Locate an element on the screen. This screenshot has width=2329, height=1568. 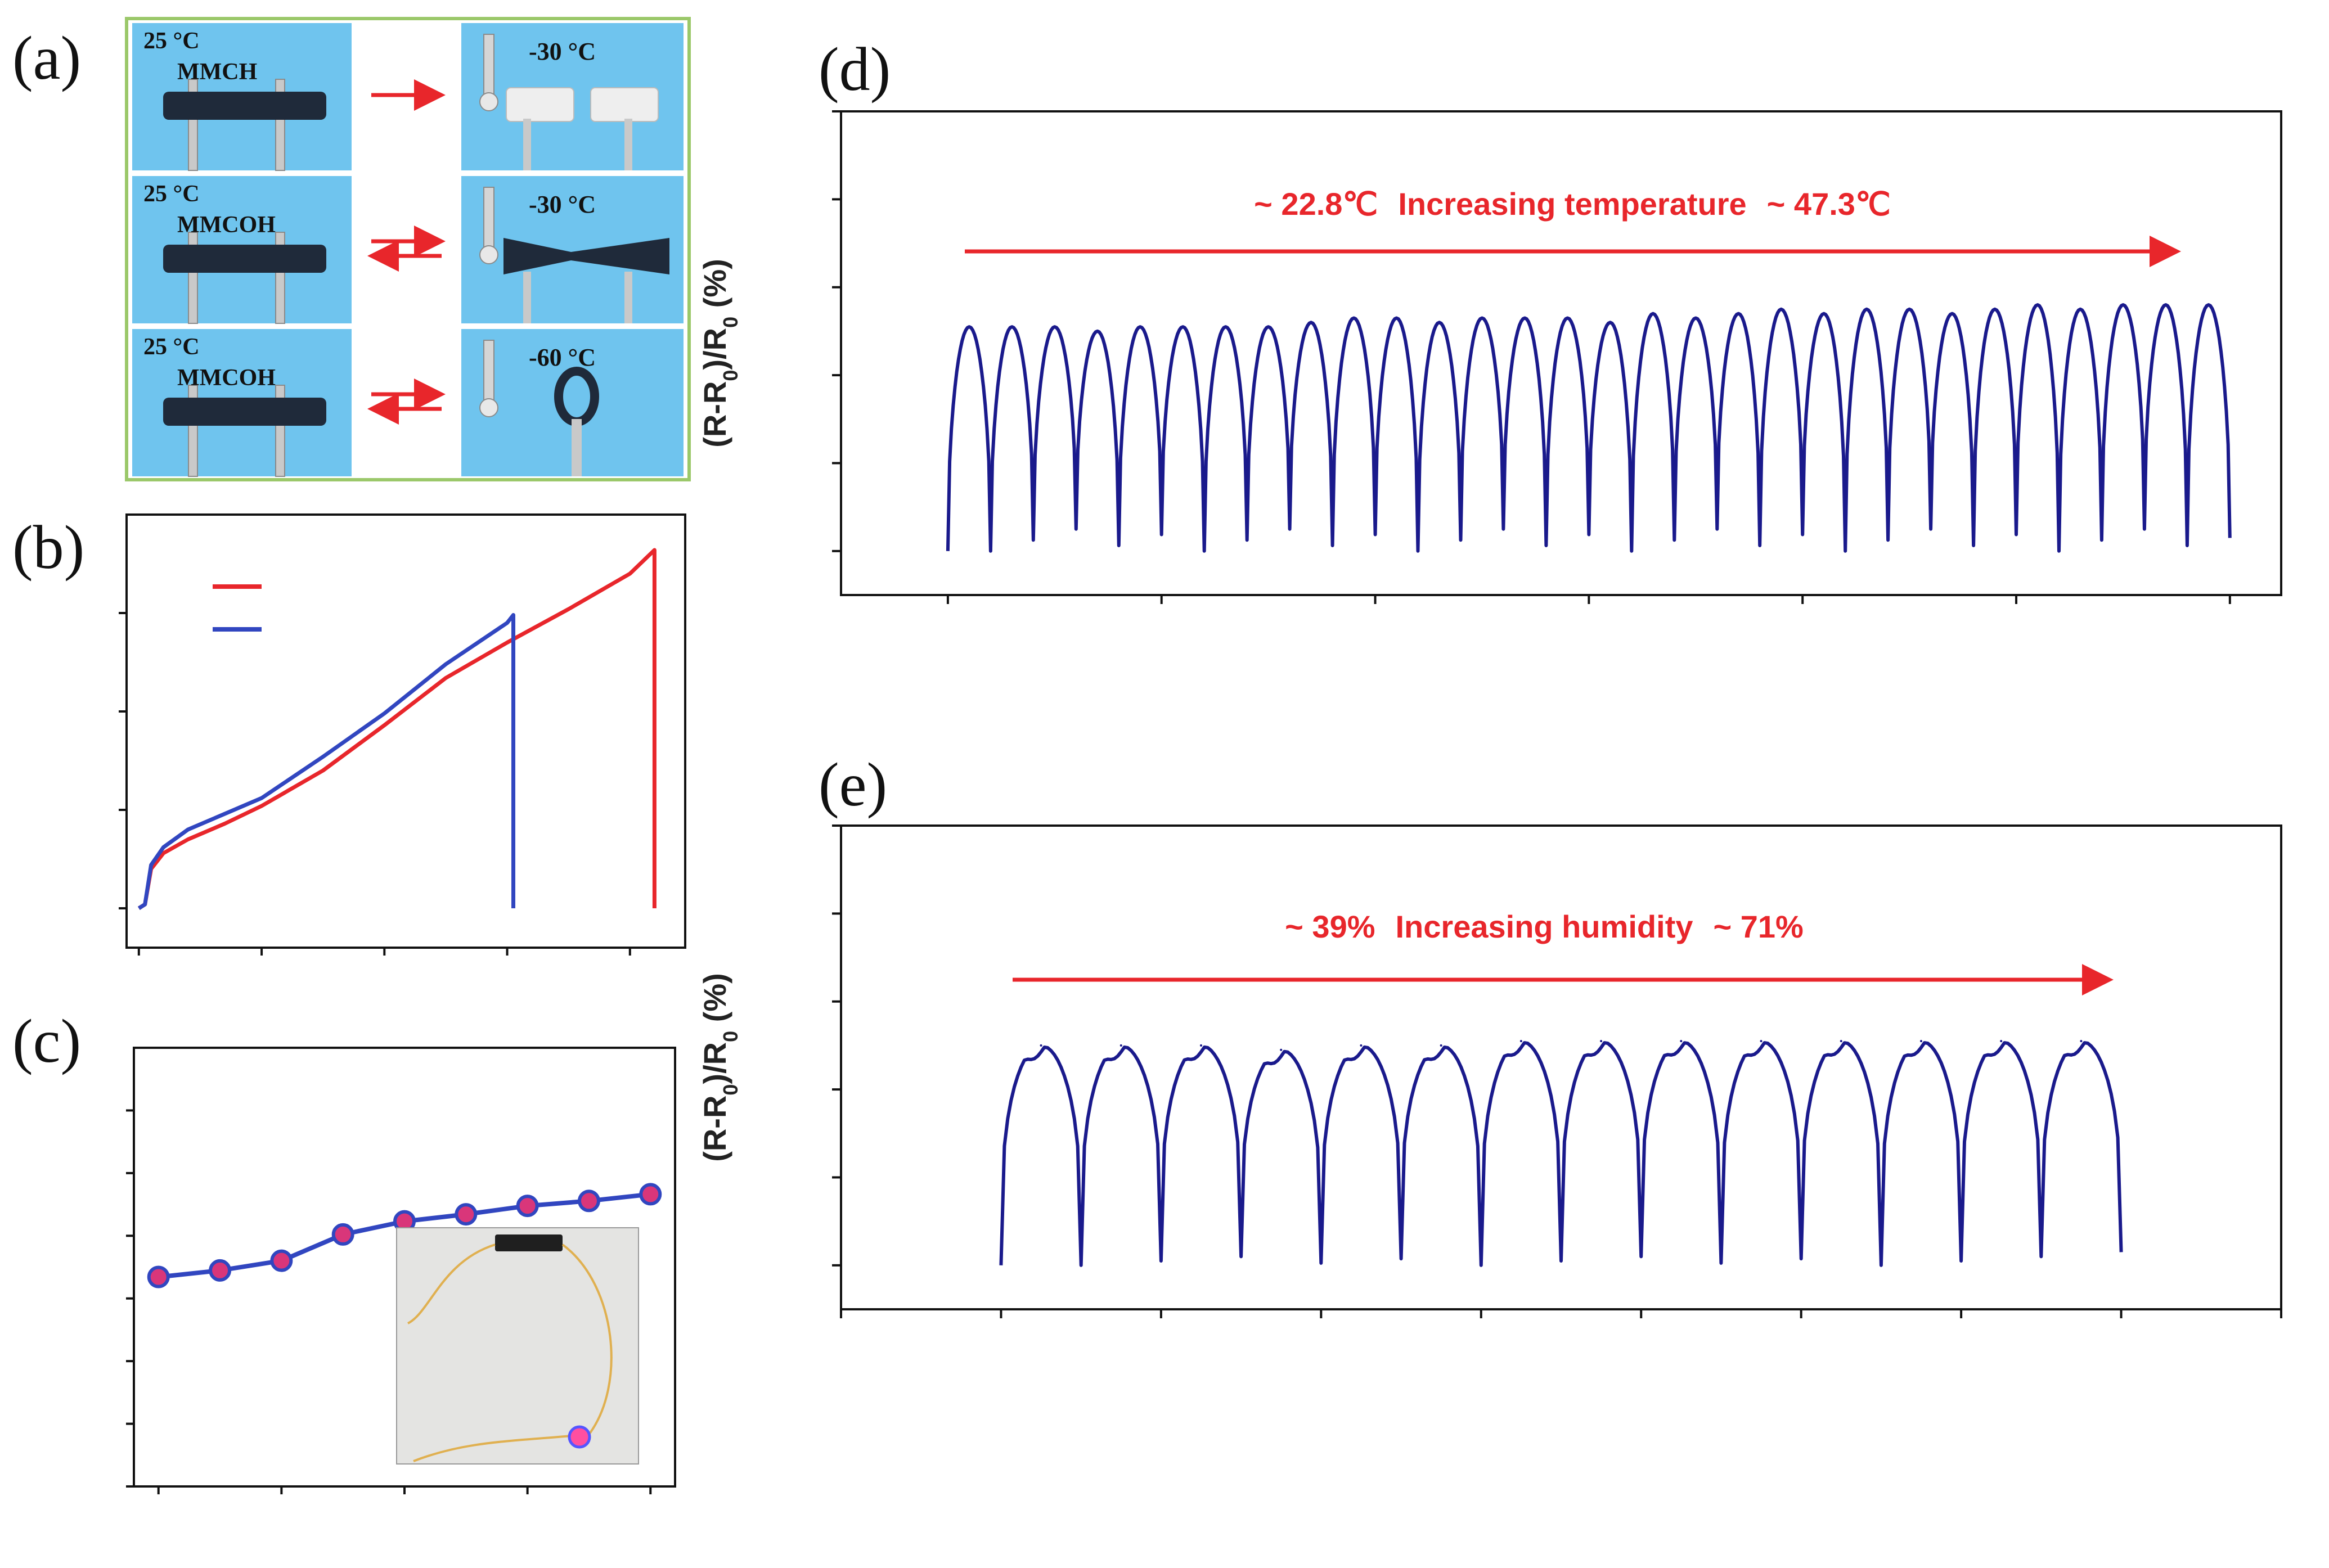
panel-d-ylabel-part: )/R is located at coordinates (715, 349).